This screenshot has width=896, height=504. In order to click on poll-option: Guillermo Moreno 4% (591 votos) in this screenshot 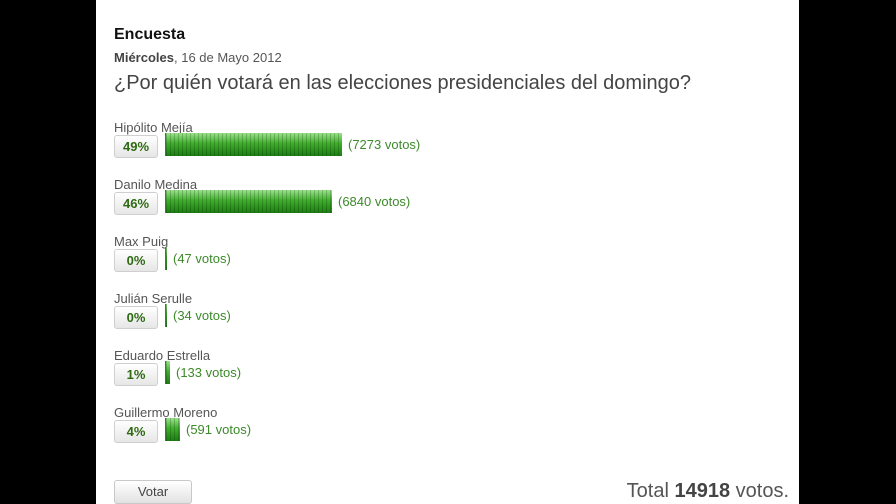, I will do `click(414, 430)`.